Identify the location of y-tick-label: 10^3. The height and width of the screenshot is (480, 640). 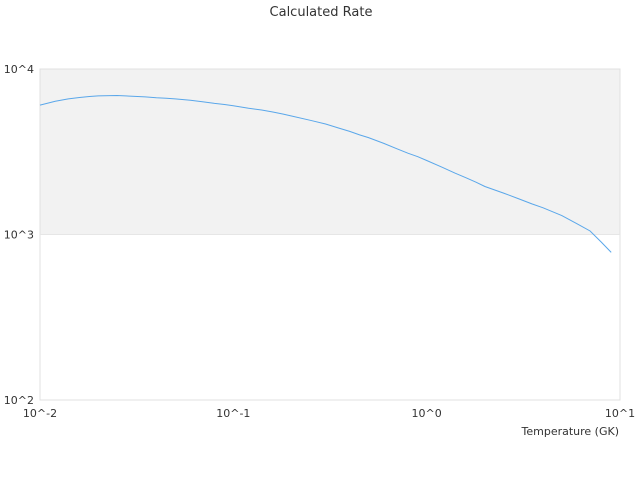
(19, 235).